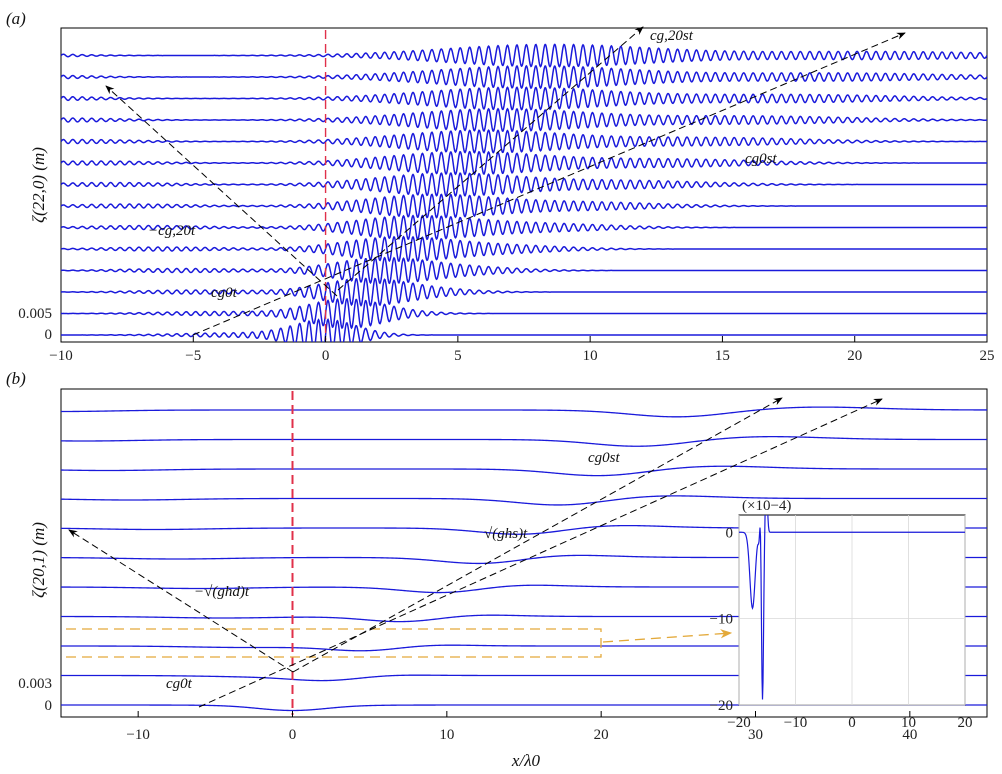  What do you see at coordinates (721, 620) in the screenshot?
I see `inset-ytick-1: −10` at bounding box center [721, 620].